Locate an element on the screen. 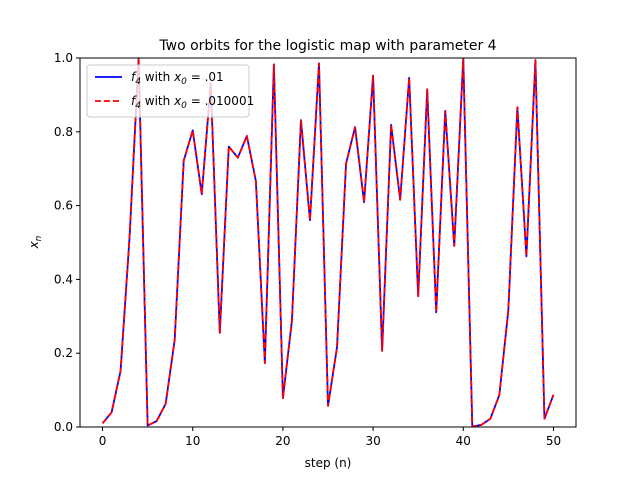 Image resolution: width=640 pixels, height=480 pixels. x-tick-label: 10 is located at coordinates (192, 441).